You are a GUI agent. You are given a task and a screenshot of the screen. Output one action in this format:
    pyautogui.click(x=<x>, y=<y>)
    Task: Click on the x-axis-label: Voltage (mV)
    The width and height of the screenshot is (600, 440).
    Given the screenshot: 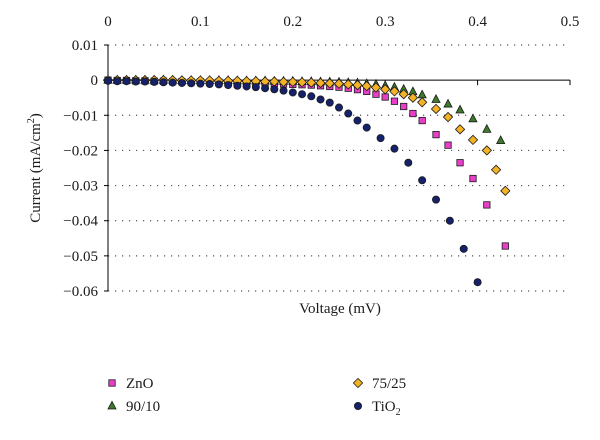 What is the action you would take?
    pyautogui.click(x=340, y=309)
    